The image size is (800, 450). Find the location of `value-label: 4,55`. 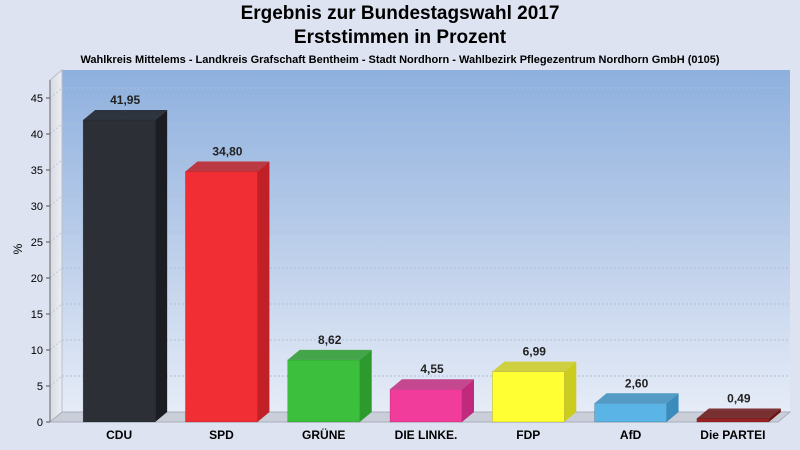

value-label: 4,55 is located at coordinates (432, 369).